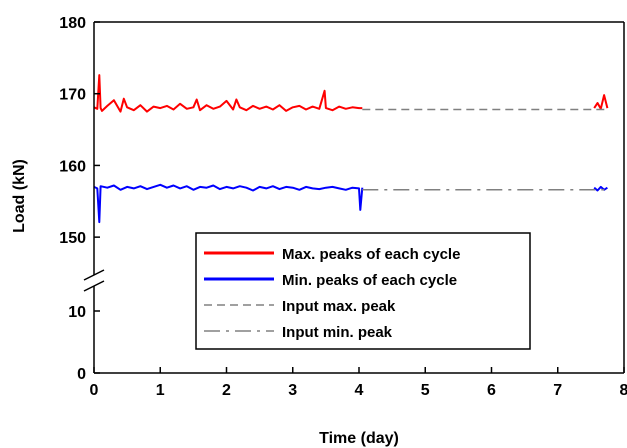 This screenshot has height=448, width=627. I want to click on x-tick-label: 8, so click(623, 390).